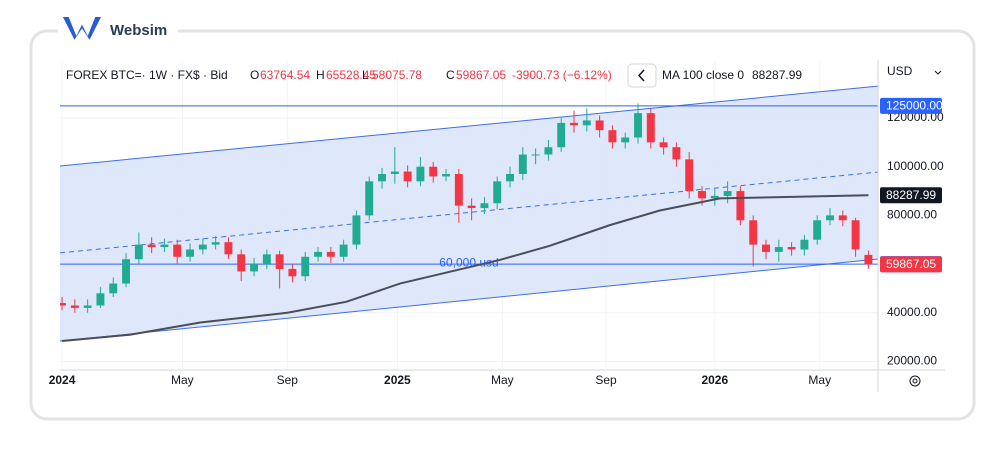 The width and height of the screenshot is (1005, 456). Describe the element at coordinates (938, 72) in the screenshot. I see `currency-caret` at that location.